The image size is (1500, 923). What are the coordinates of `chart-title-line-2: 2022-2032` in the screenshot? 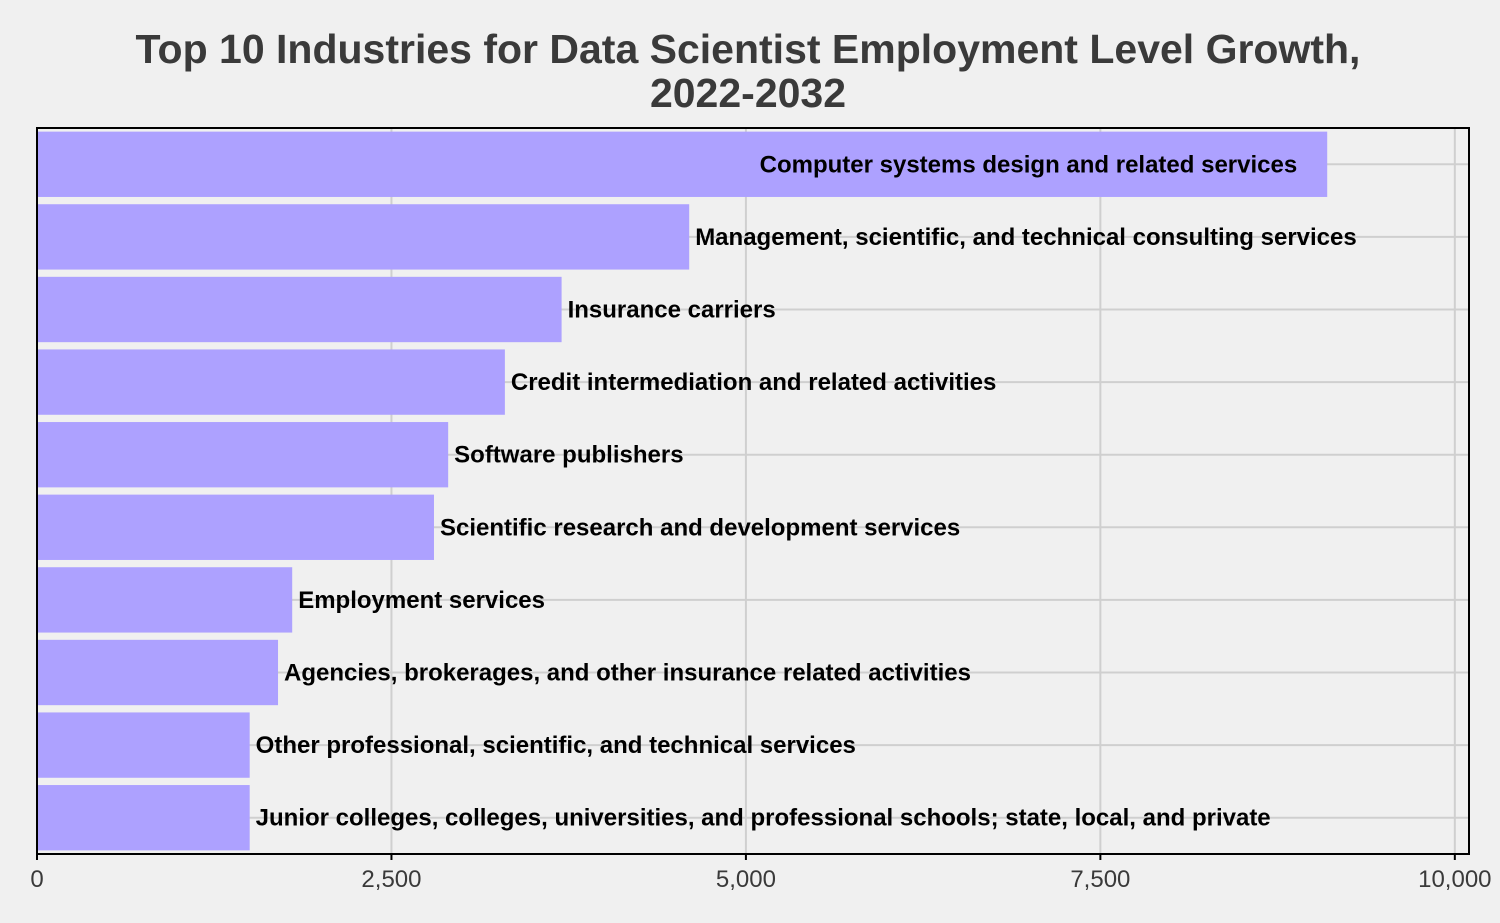 It's located at (748, 93).